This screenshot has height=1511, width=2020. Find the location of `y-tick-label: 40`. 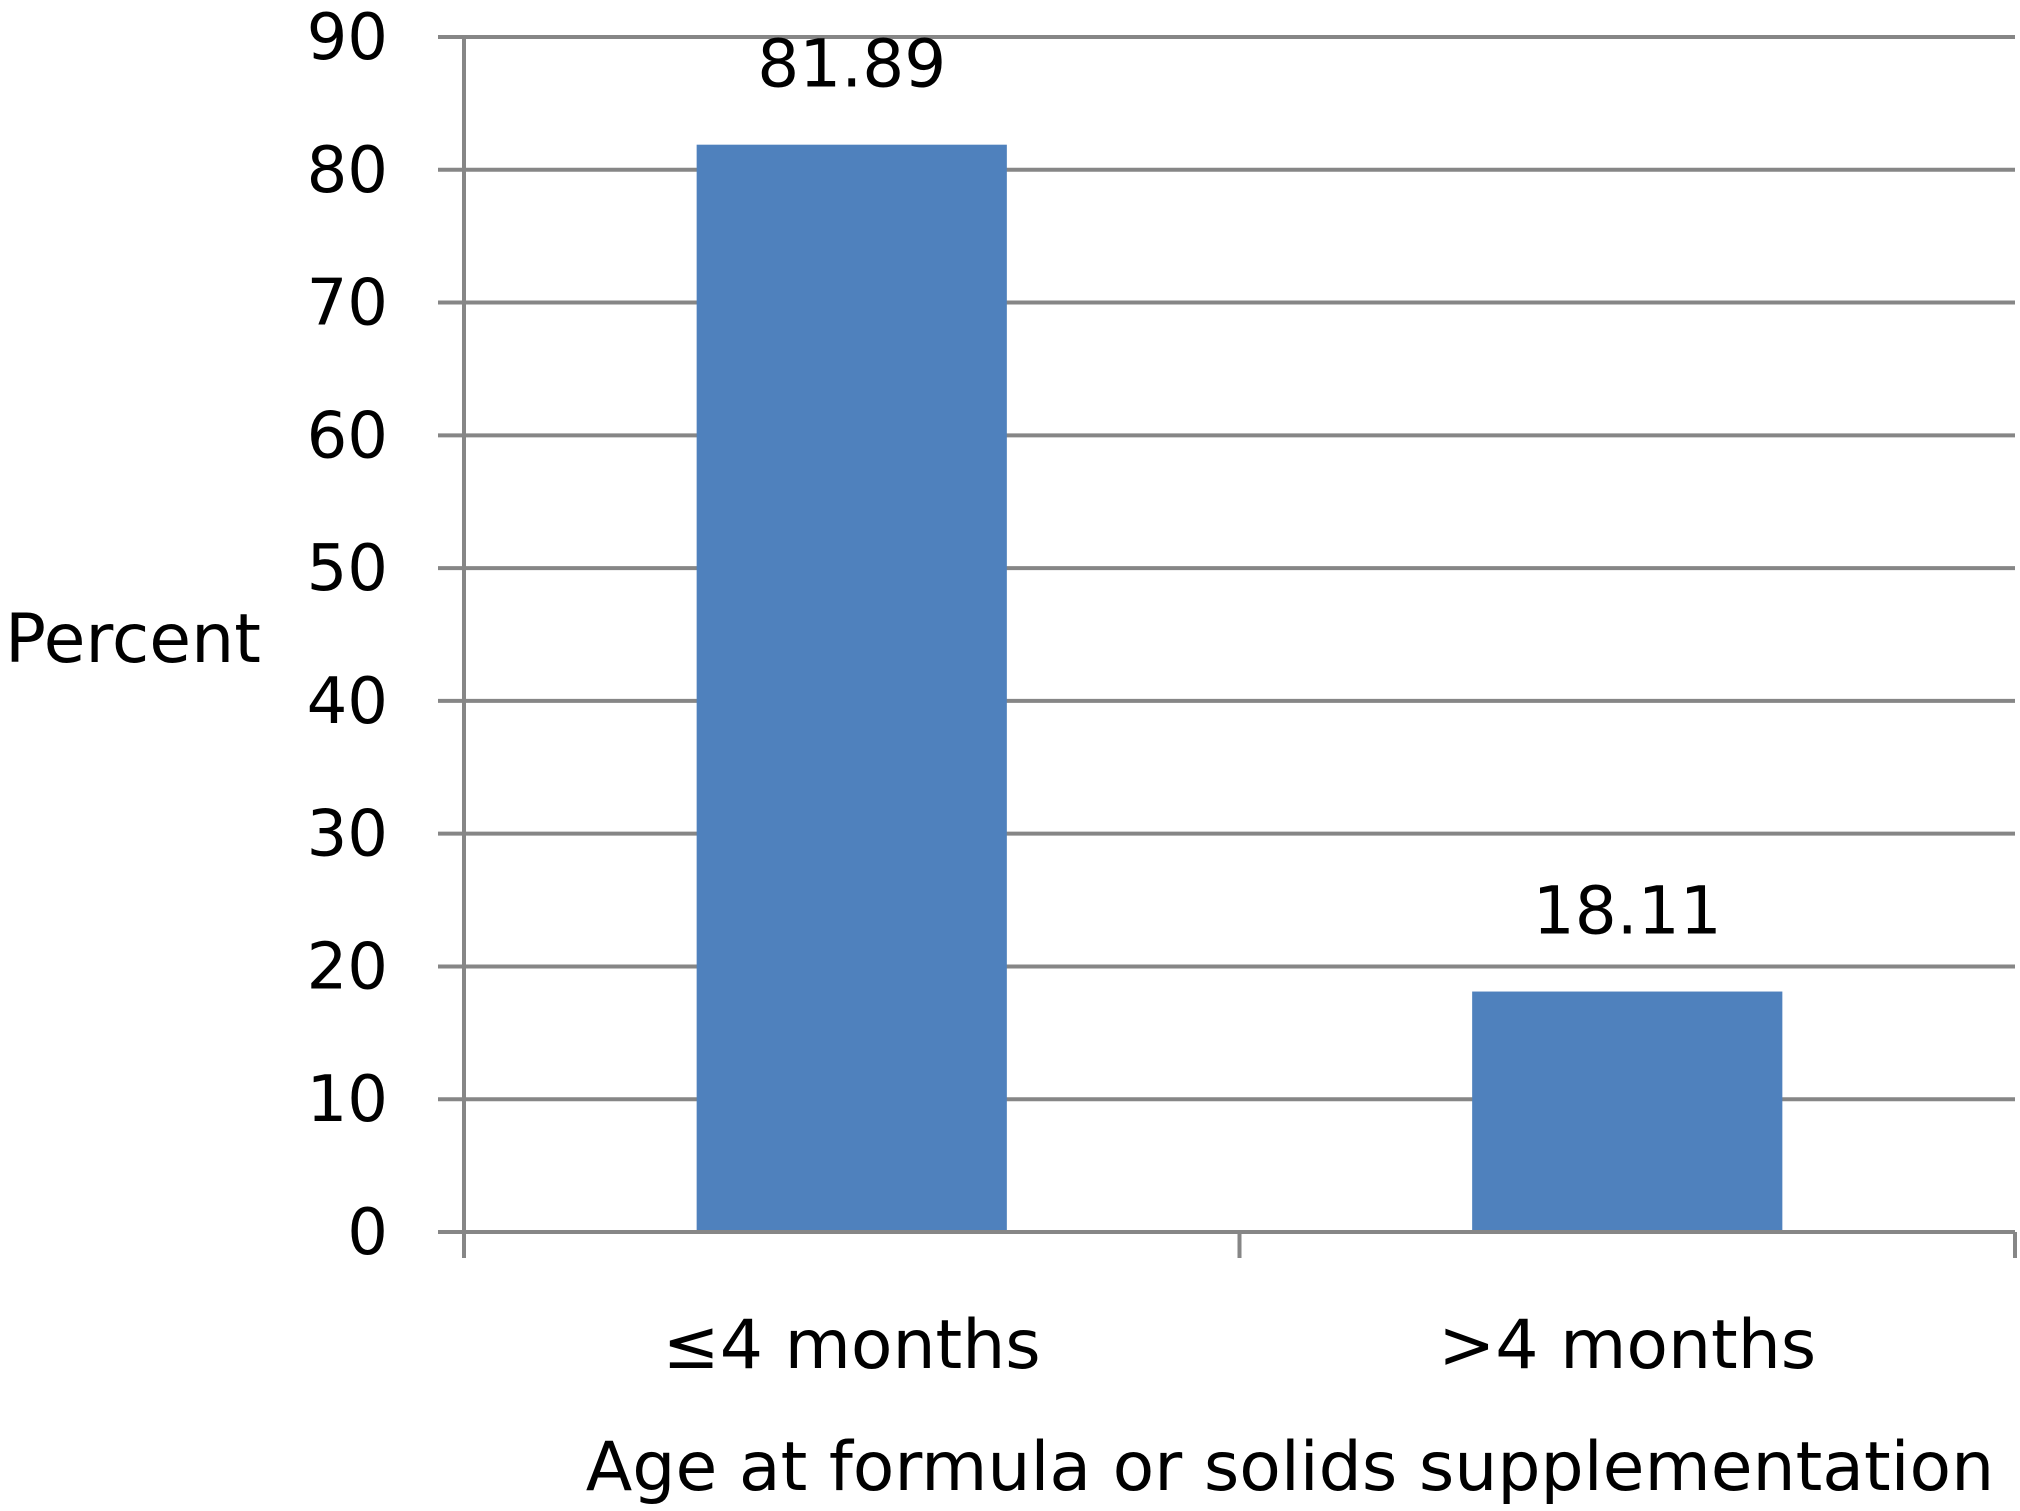

y-tick-label: 40 is located at coordinates (347, 702).